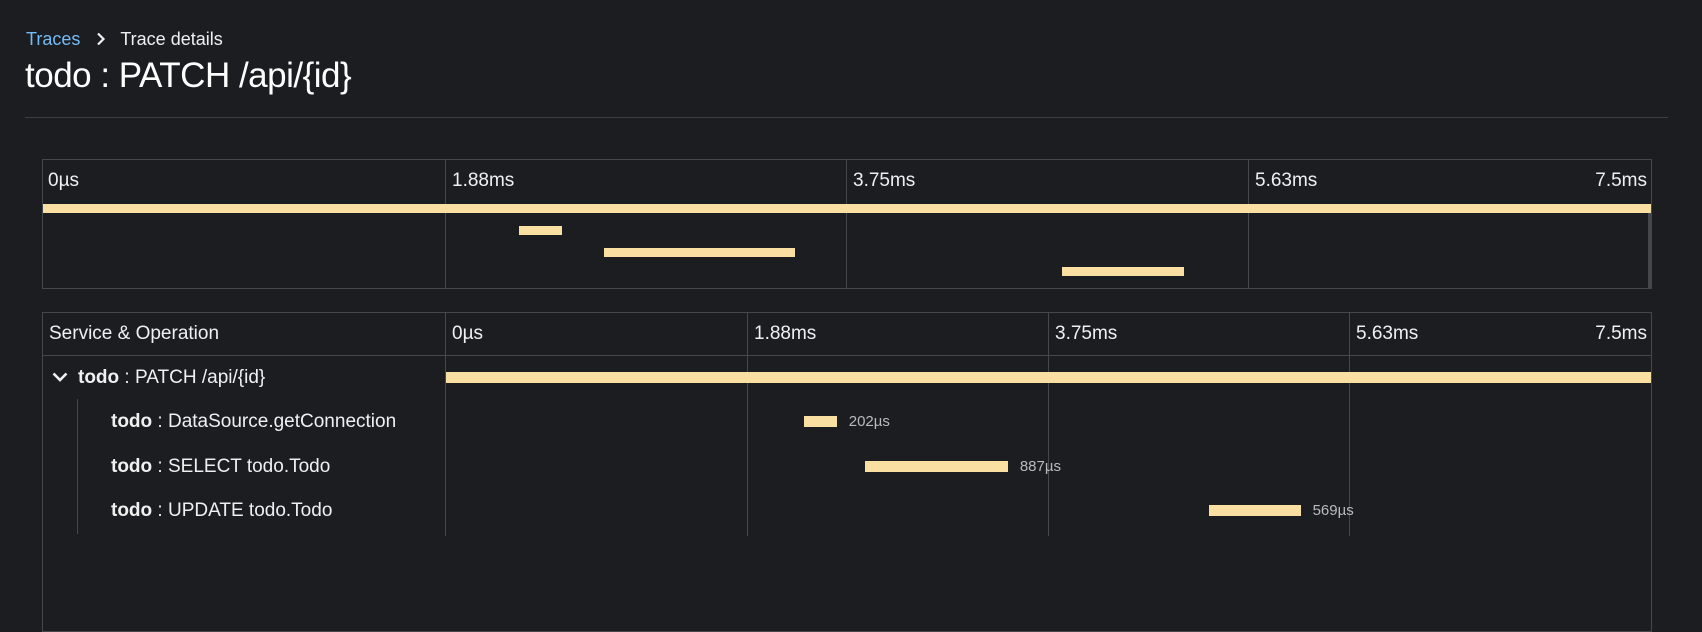  I want to click on header-divider, so click(846, 117).